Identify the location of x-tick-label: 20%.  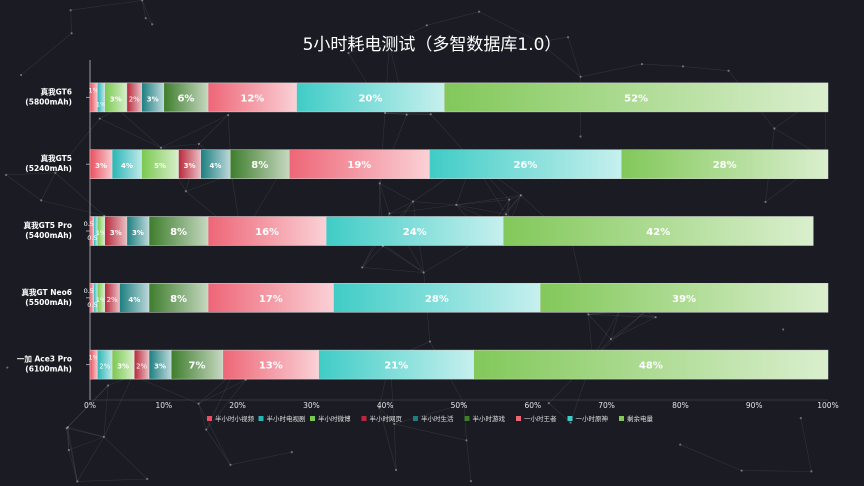
(237, 405).